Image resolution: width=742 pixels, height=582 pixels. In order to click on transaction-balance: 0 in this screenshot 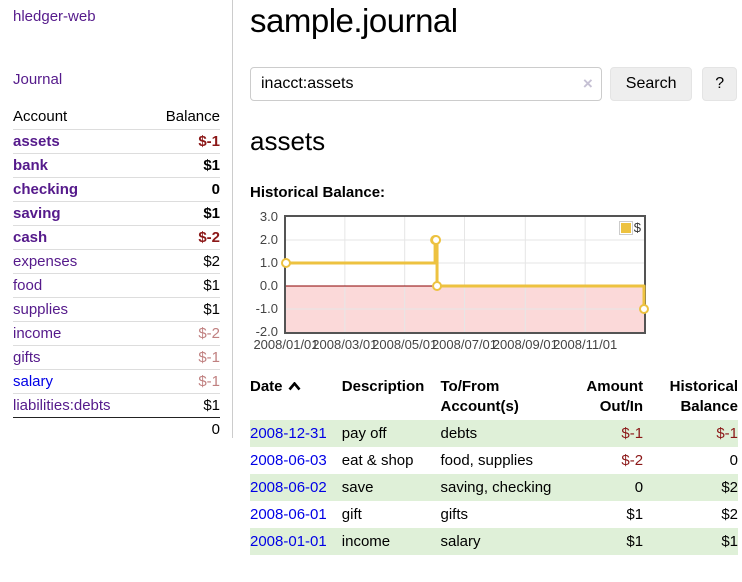, I will do `click(733, 460)`.